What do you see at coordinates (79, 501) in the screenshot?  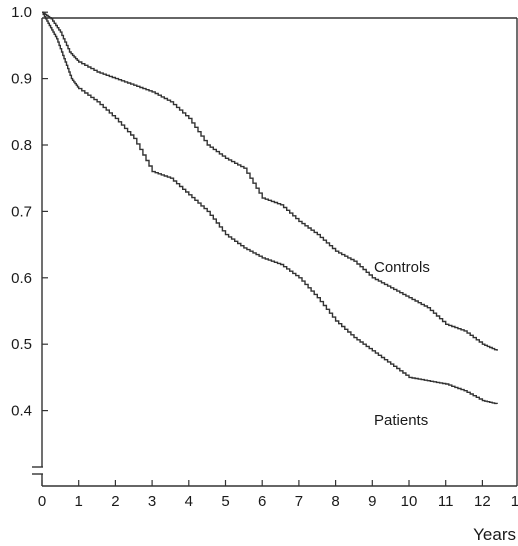 I see `x-tick-label: 1` at bounding box center [79, 501].